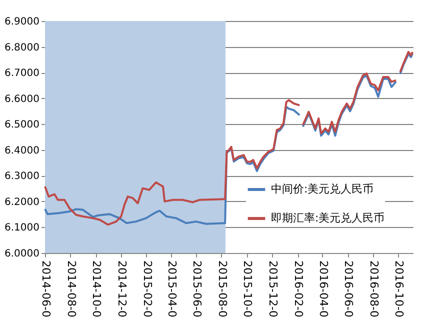 The height and width of the screenshot is (325, 442). I want to click on y-tick-label: 6.1000, so click(22, 228).